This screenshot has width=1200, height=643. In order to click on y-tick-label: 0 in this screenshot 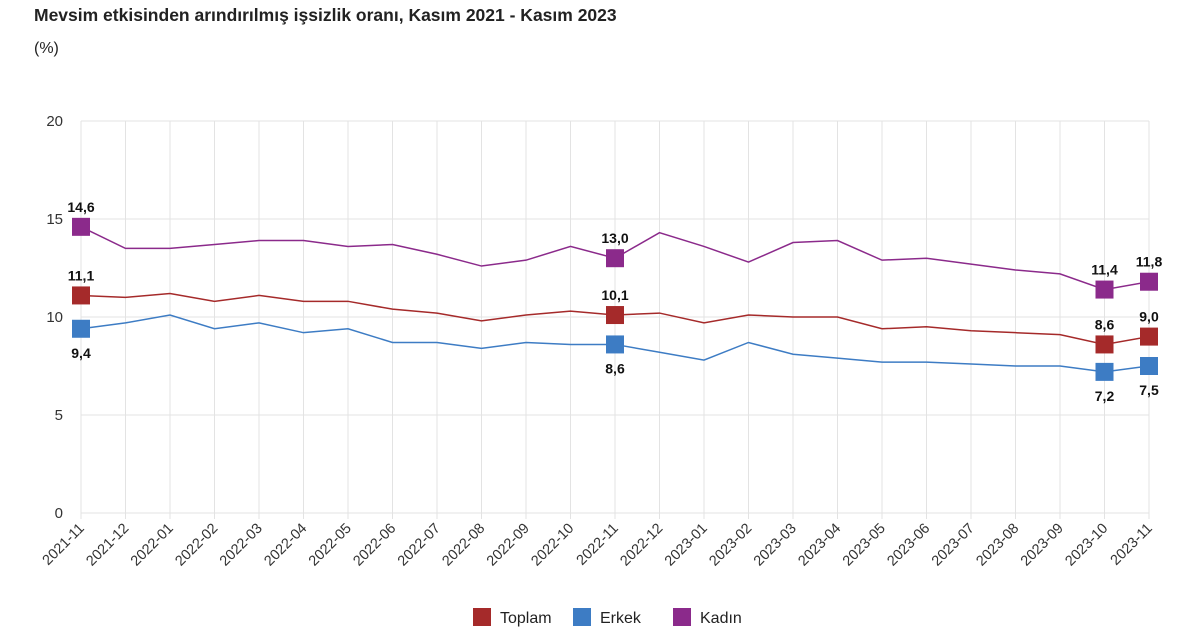, I will do `click(59, 513)`.